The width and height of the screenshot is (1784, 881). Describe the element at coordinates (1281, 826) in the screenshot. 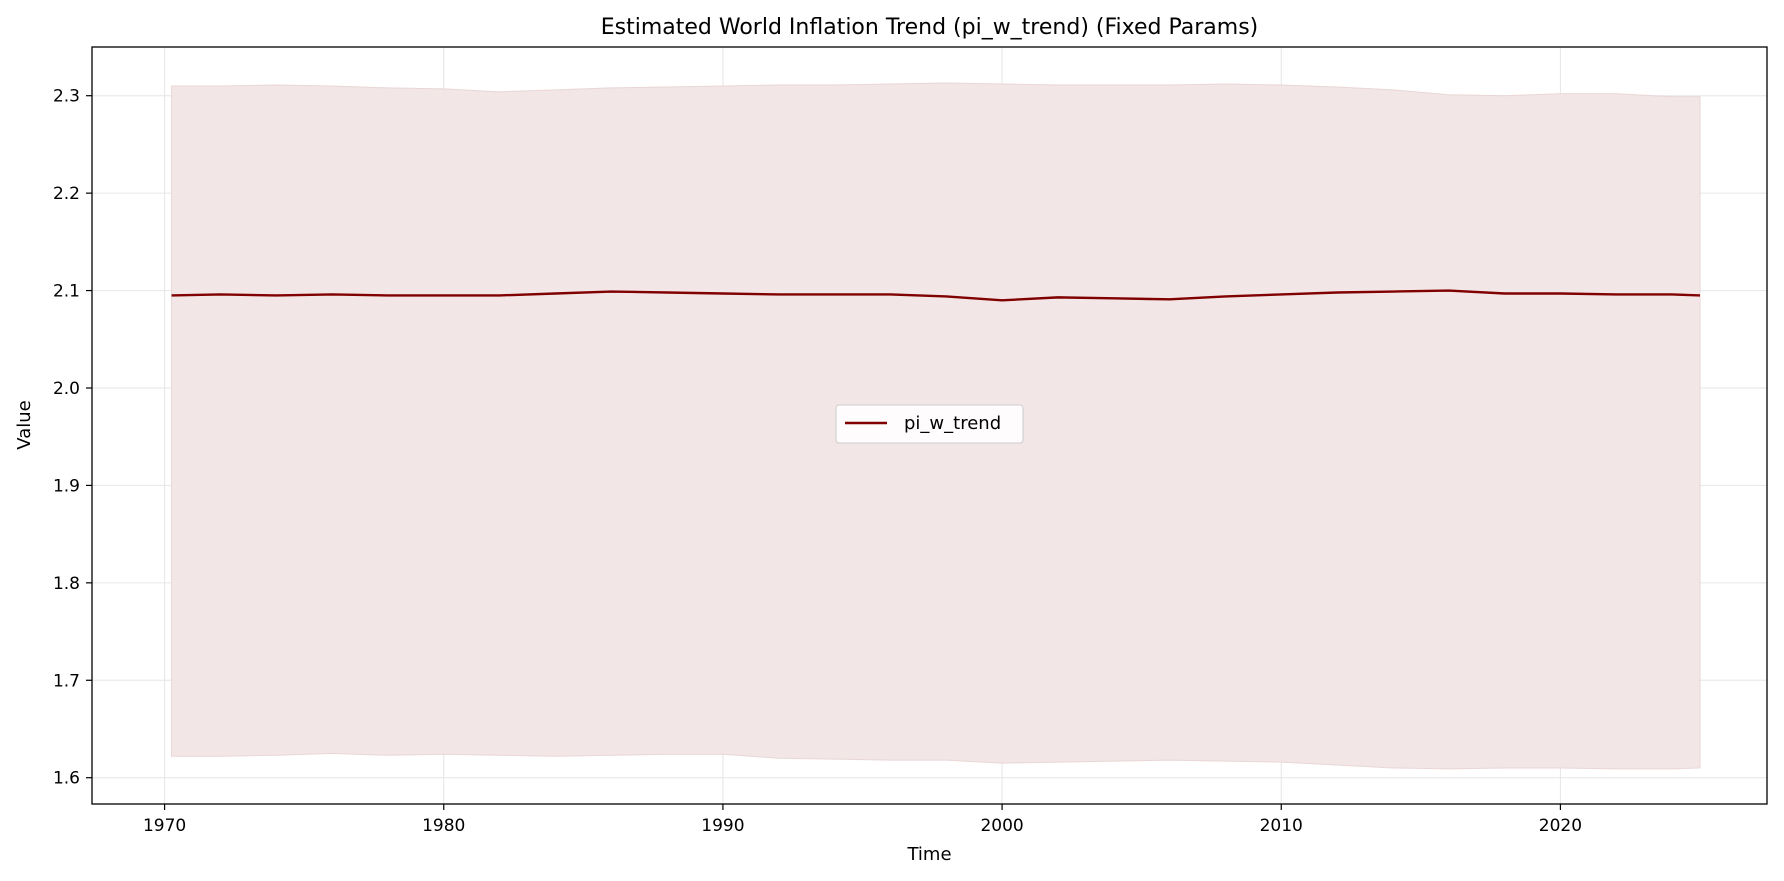

I see `x-tick-label: 2010` at that location.